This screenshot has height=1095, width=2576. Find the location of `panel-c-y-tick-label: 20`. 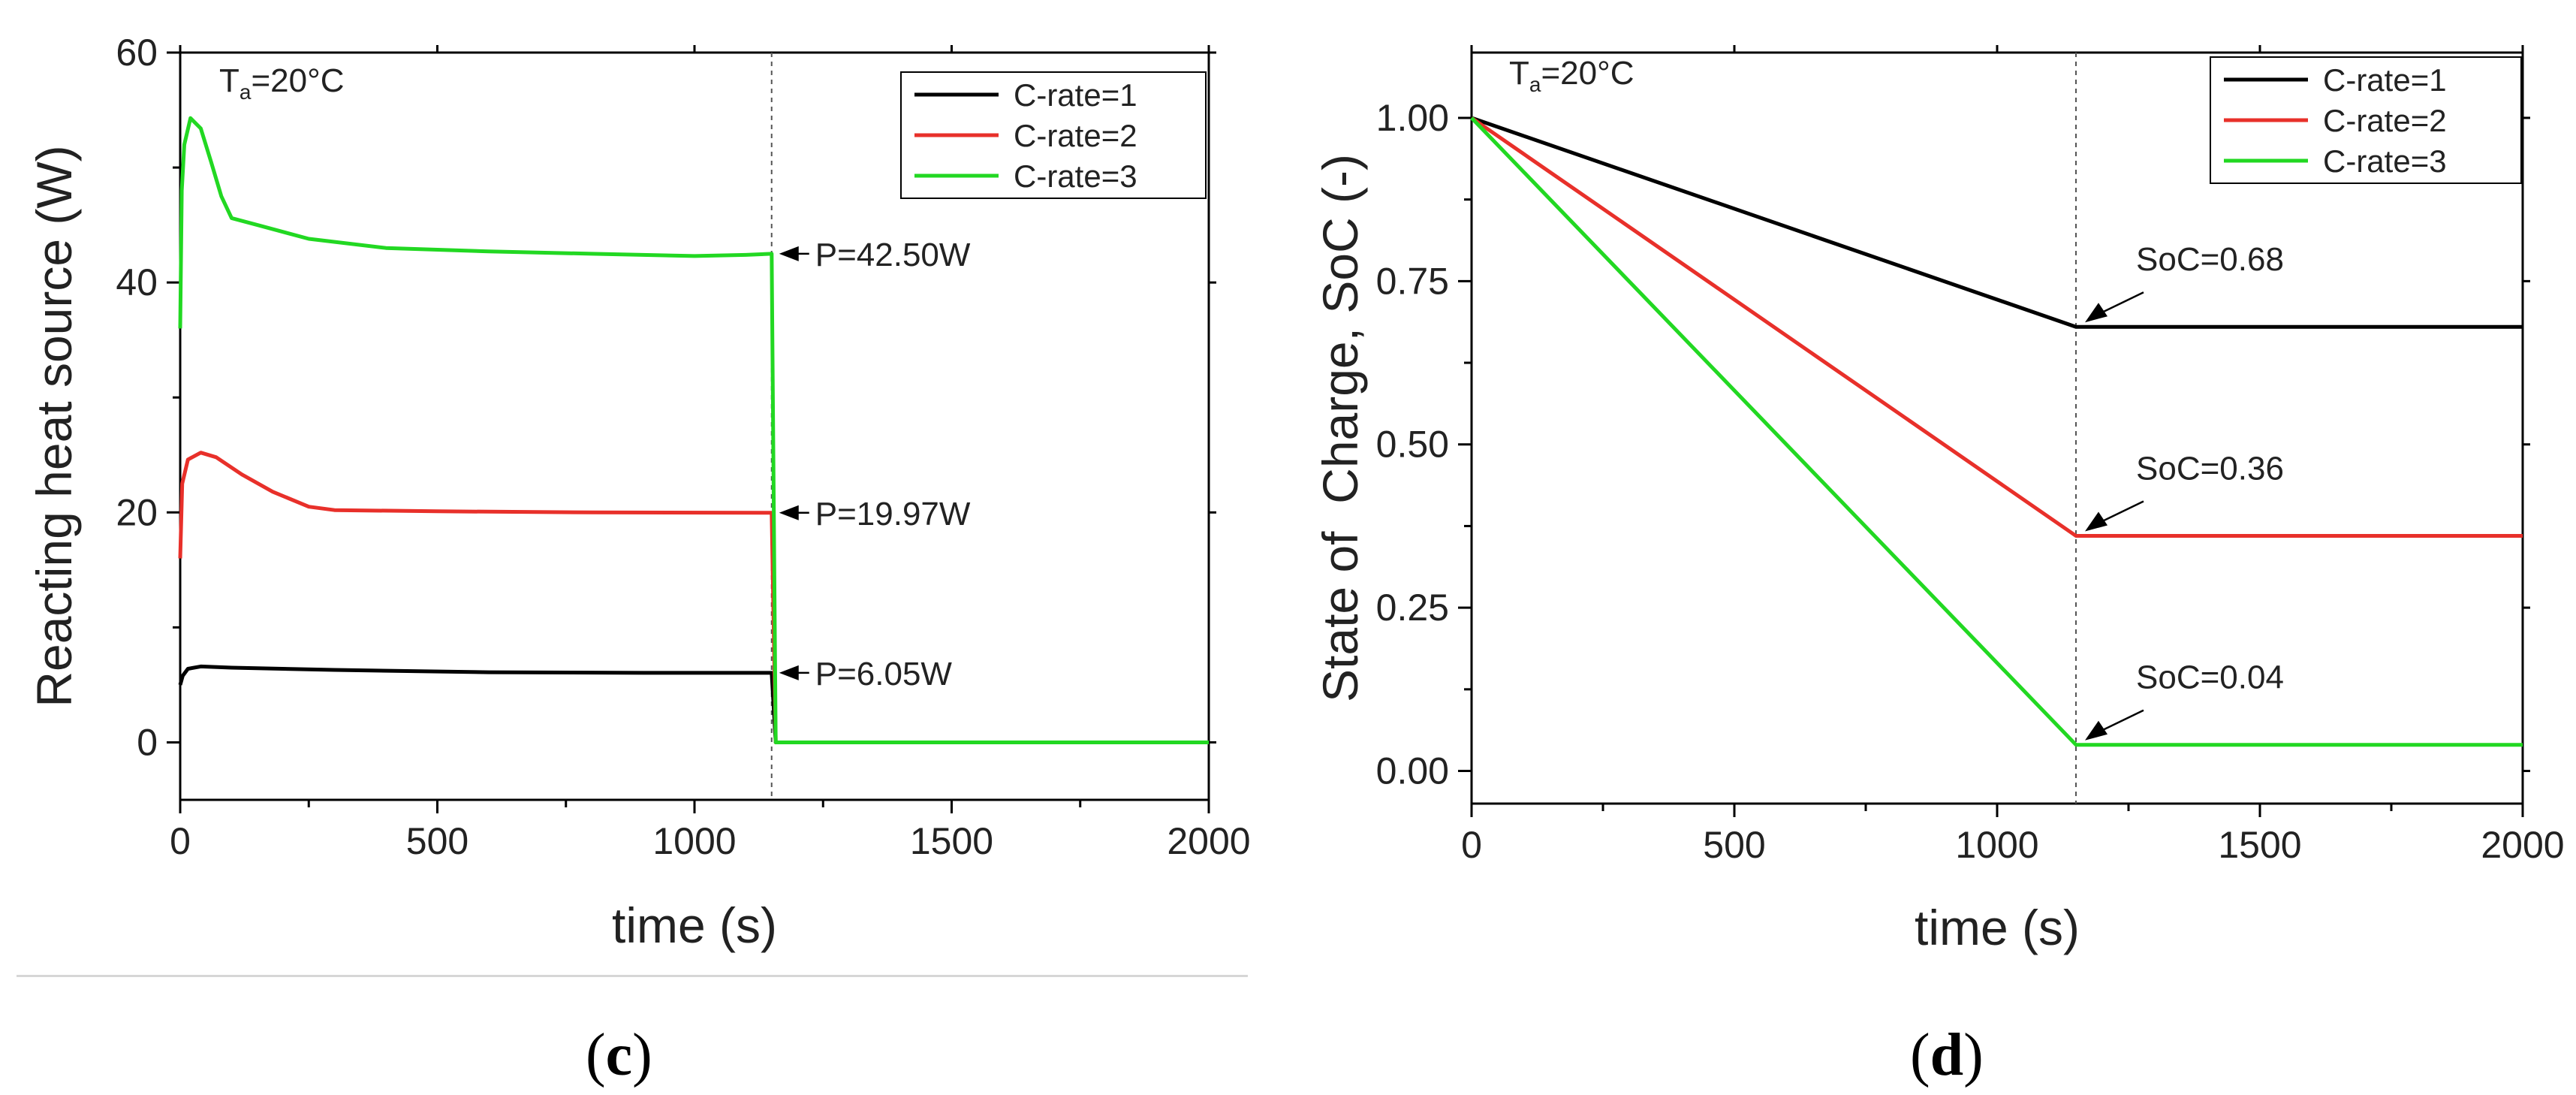

panel-c-y-tick-label: 20 is located at coordinates (137, 512).